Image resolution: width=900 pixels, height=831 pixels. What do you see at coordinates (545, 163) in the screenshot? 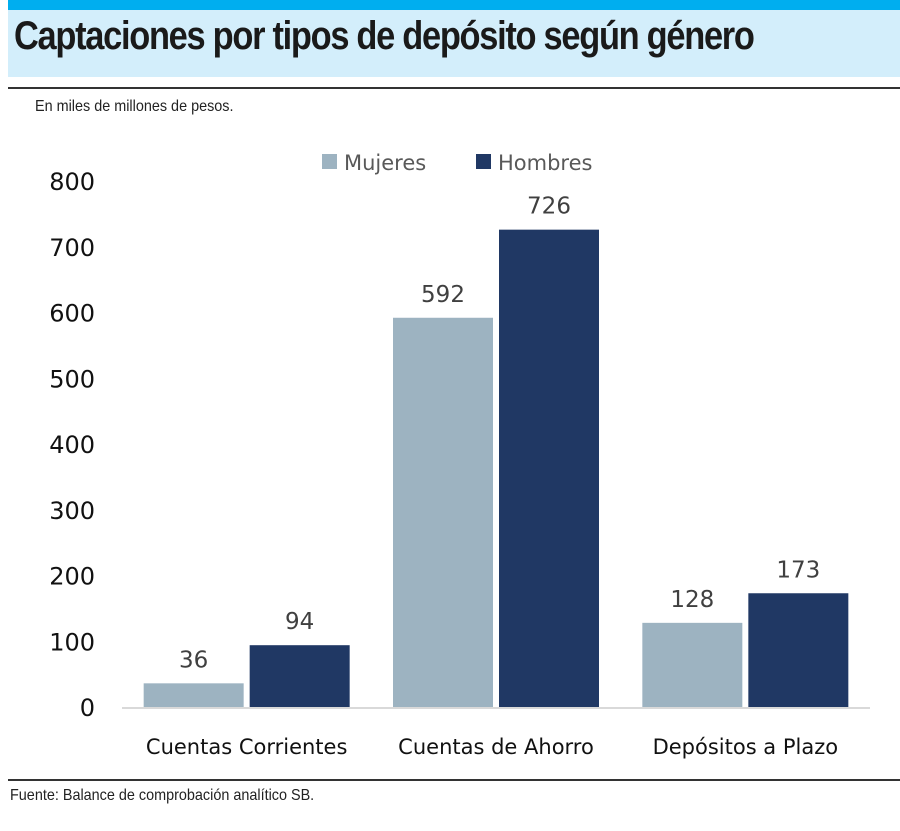
I see `legend-label: Hombres` at bounding box center [545, 163].